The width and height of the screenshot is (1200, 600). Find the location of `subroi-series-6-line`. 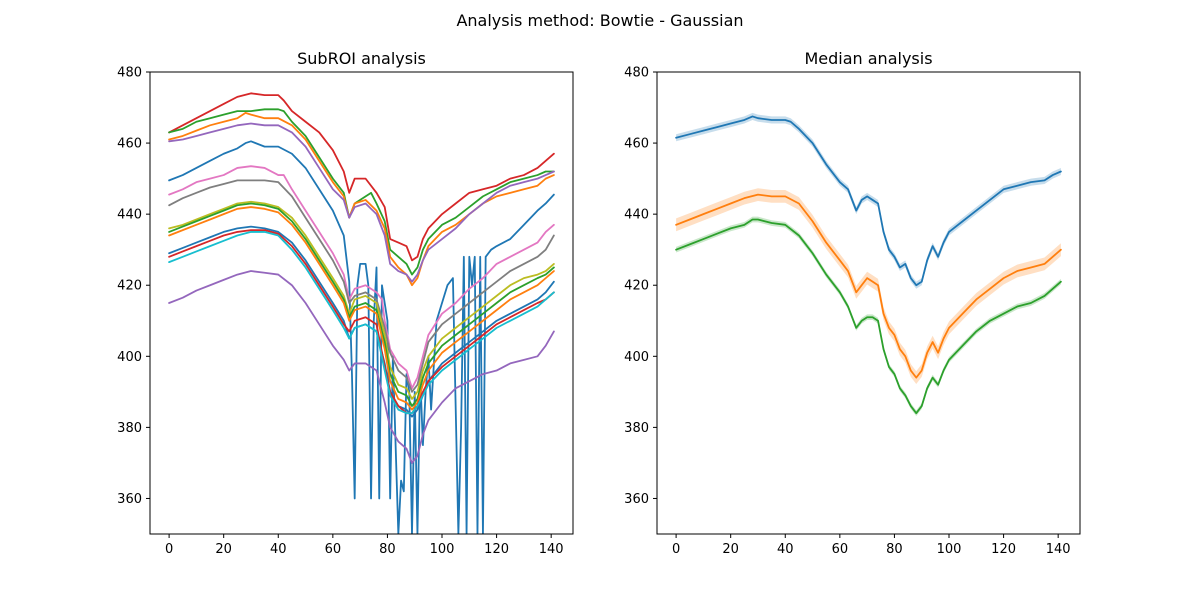

subroi-series-6-line is located at coordinates (361, 286).